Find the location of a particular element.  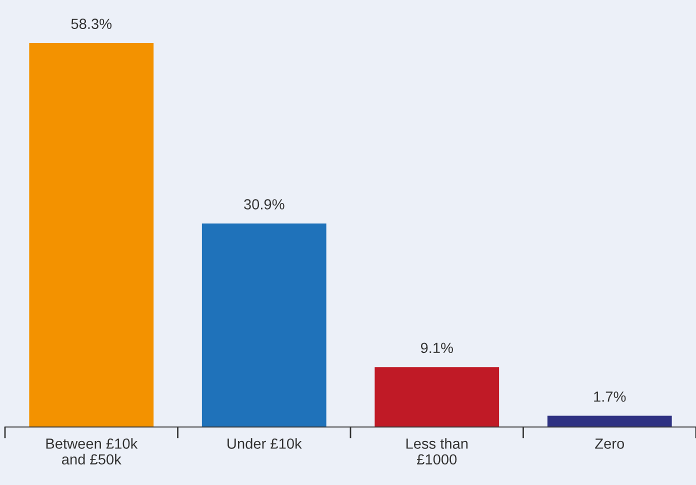

x-tick-label: Between £10k and £50k is located at coordinates (92, 451).